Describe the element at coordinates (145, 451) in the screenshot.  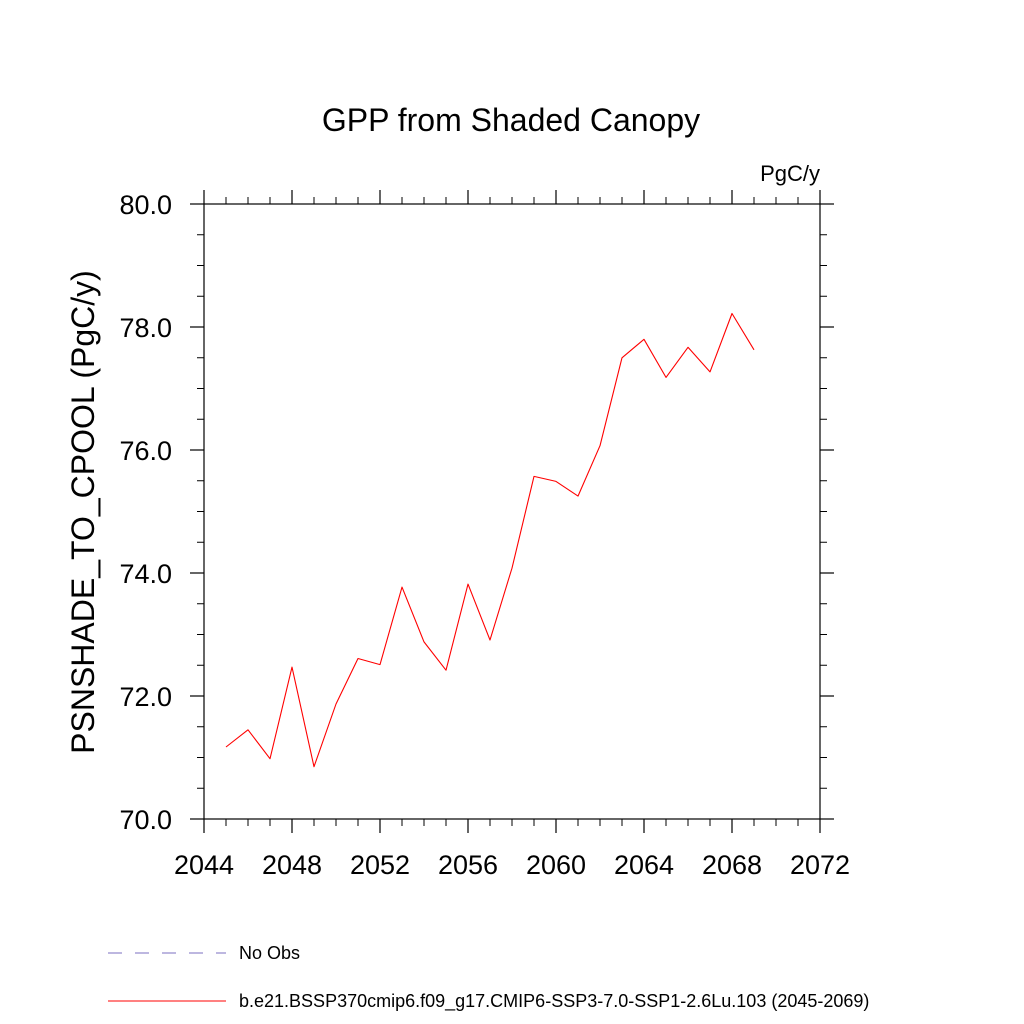
I see `y-tick-label-76.0: 76.0` at that location.